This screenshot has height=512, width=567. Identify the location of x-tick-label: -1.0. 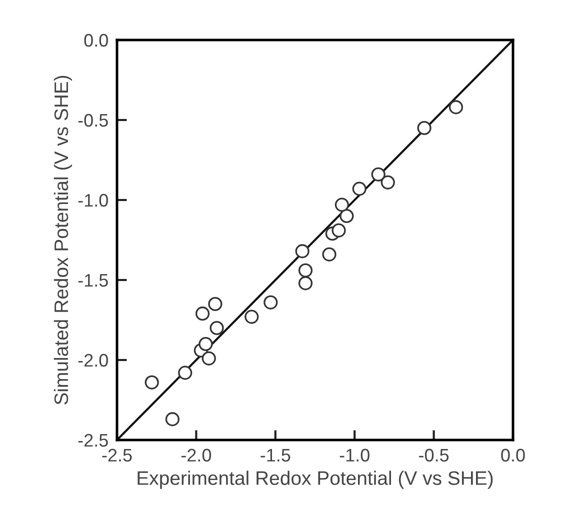
(355, 455).